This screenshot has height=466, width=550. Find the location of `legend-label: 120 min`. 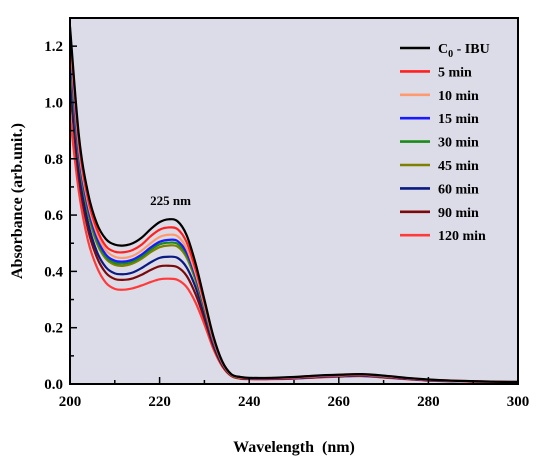

legend-label: 120 min is located at coordinates (462, 236).